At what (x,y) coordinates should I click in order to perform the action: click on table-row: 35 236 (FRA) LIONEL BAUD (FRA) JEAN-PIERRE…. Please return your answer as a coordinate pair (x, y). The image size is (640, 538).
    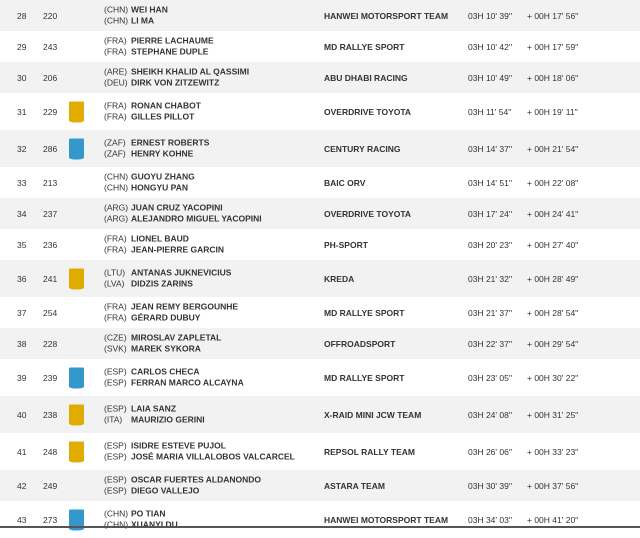
    Looking at the image, I should click on (320, 244).